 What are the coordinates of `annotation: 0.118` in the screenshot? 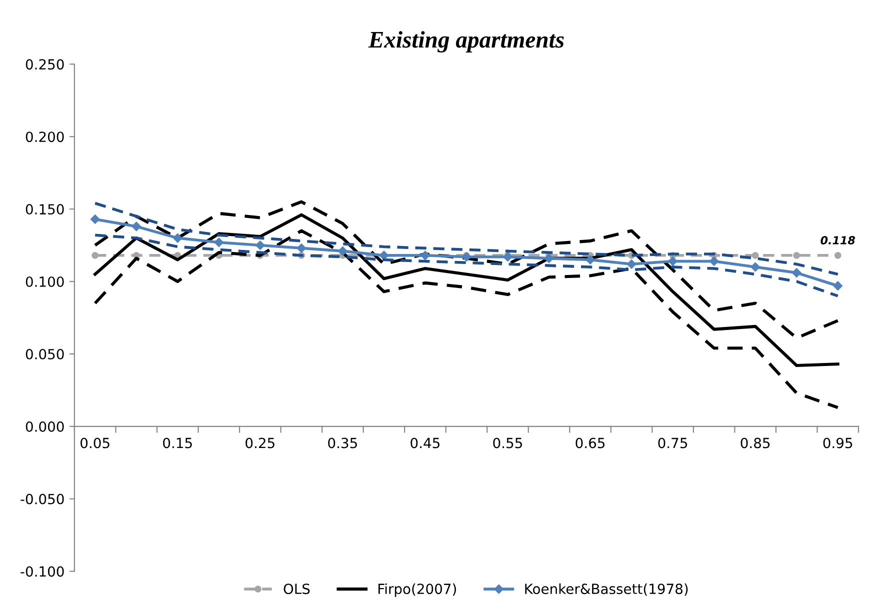 It's located at (838, 240).